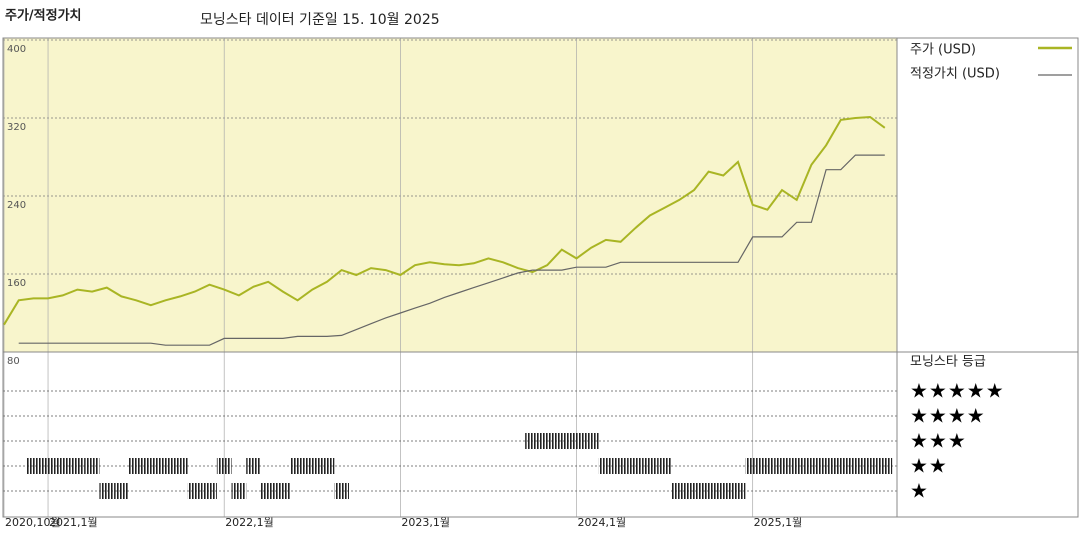 The image size is (1080, 540). Describe the element at coordinates (948, 416) in the screenshot. I see `rating-label: ★★★★` at that location.